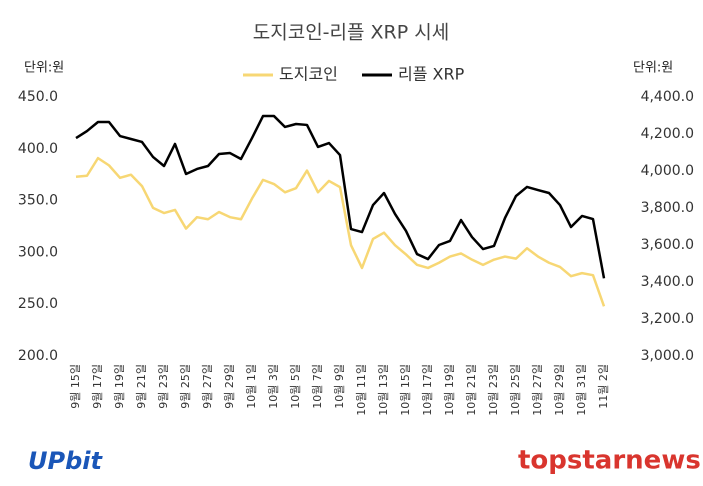 The image size is (703, 486). Describe the element at coordinates (471, 390) in the screenshot. I see `x-tick-label: 10월 21일` at that location.